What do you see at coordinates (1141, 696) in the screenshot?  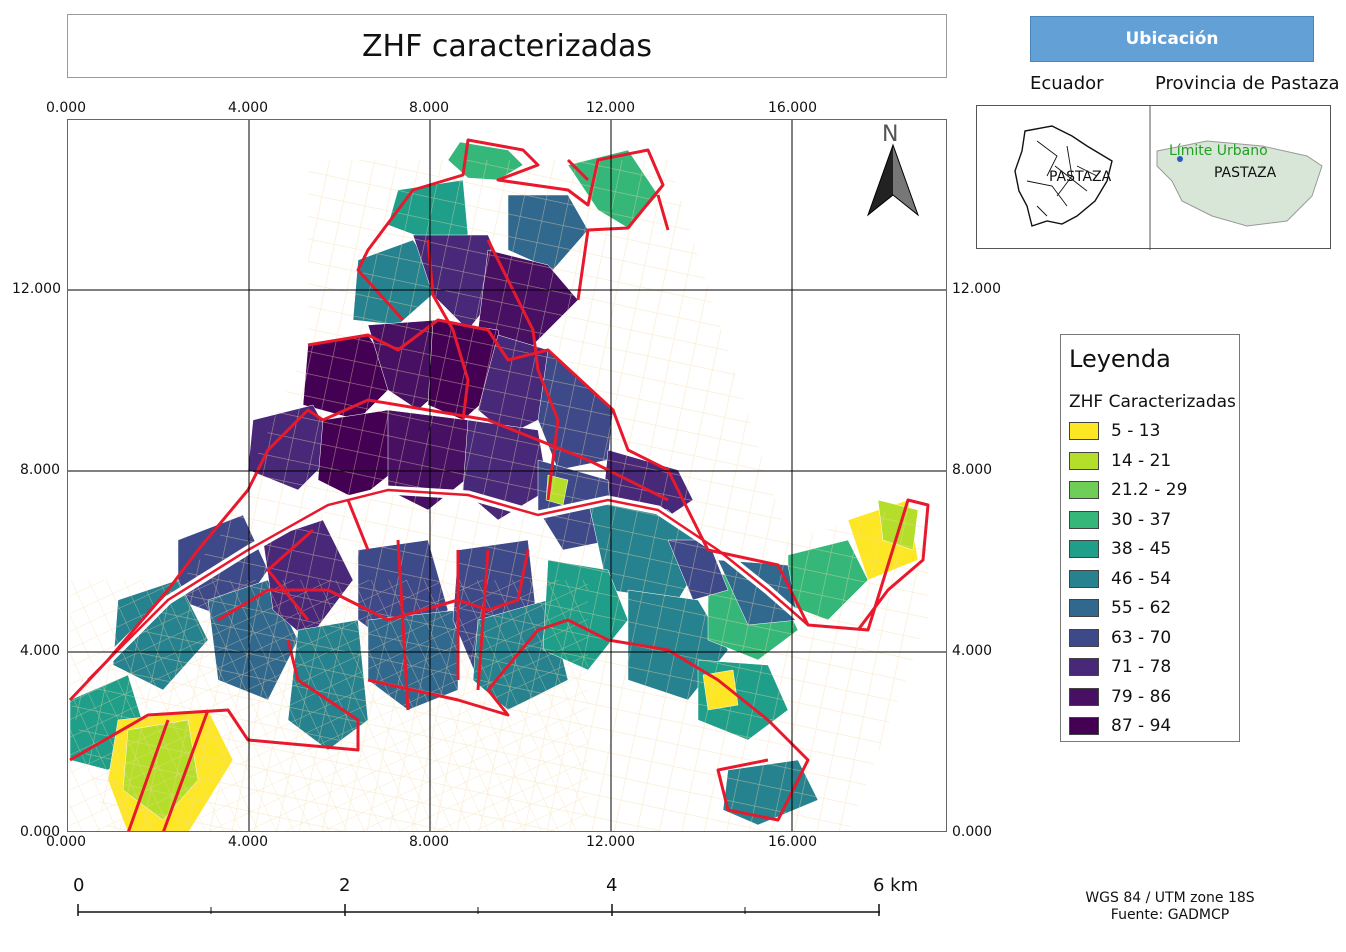 I see `legend-item-label: 79 - 86` at bounding box center [1141, 696].